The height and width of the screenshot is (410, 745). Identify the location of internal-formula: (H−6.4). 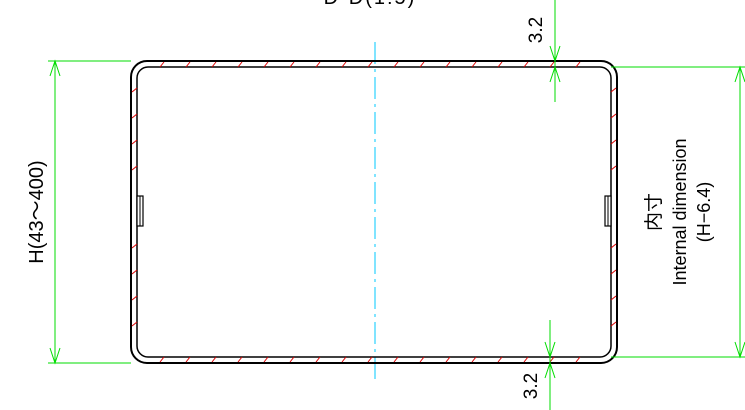
(704, 212).